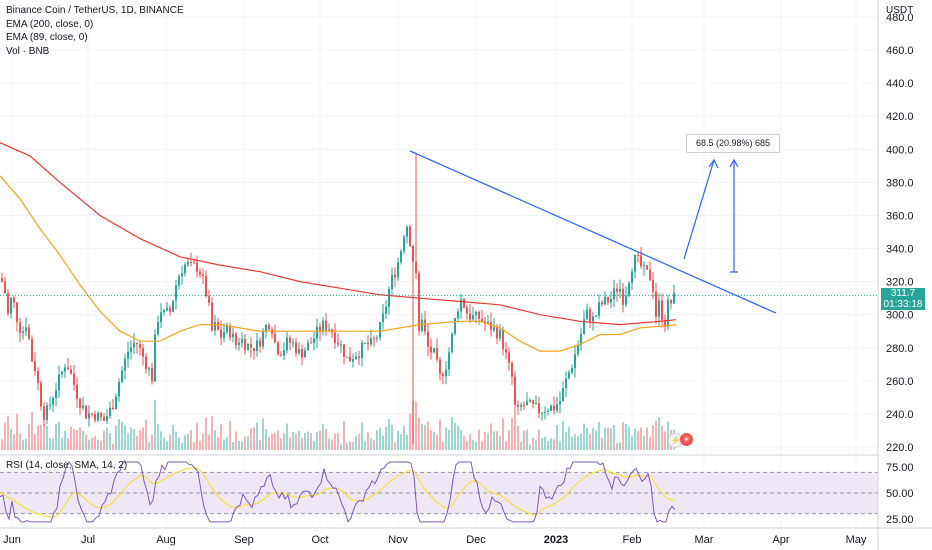  Describe the element at coordinates (903, 304) in the screenshot. I see `bar-countdown: 01:33:18` at that location.